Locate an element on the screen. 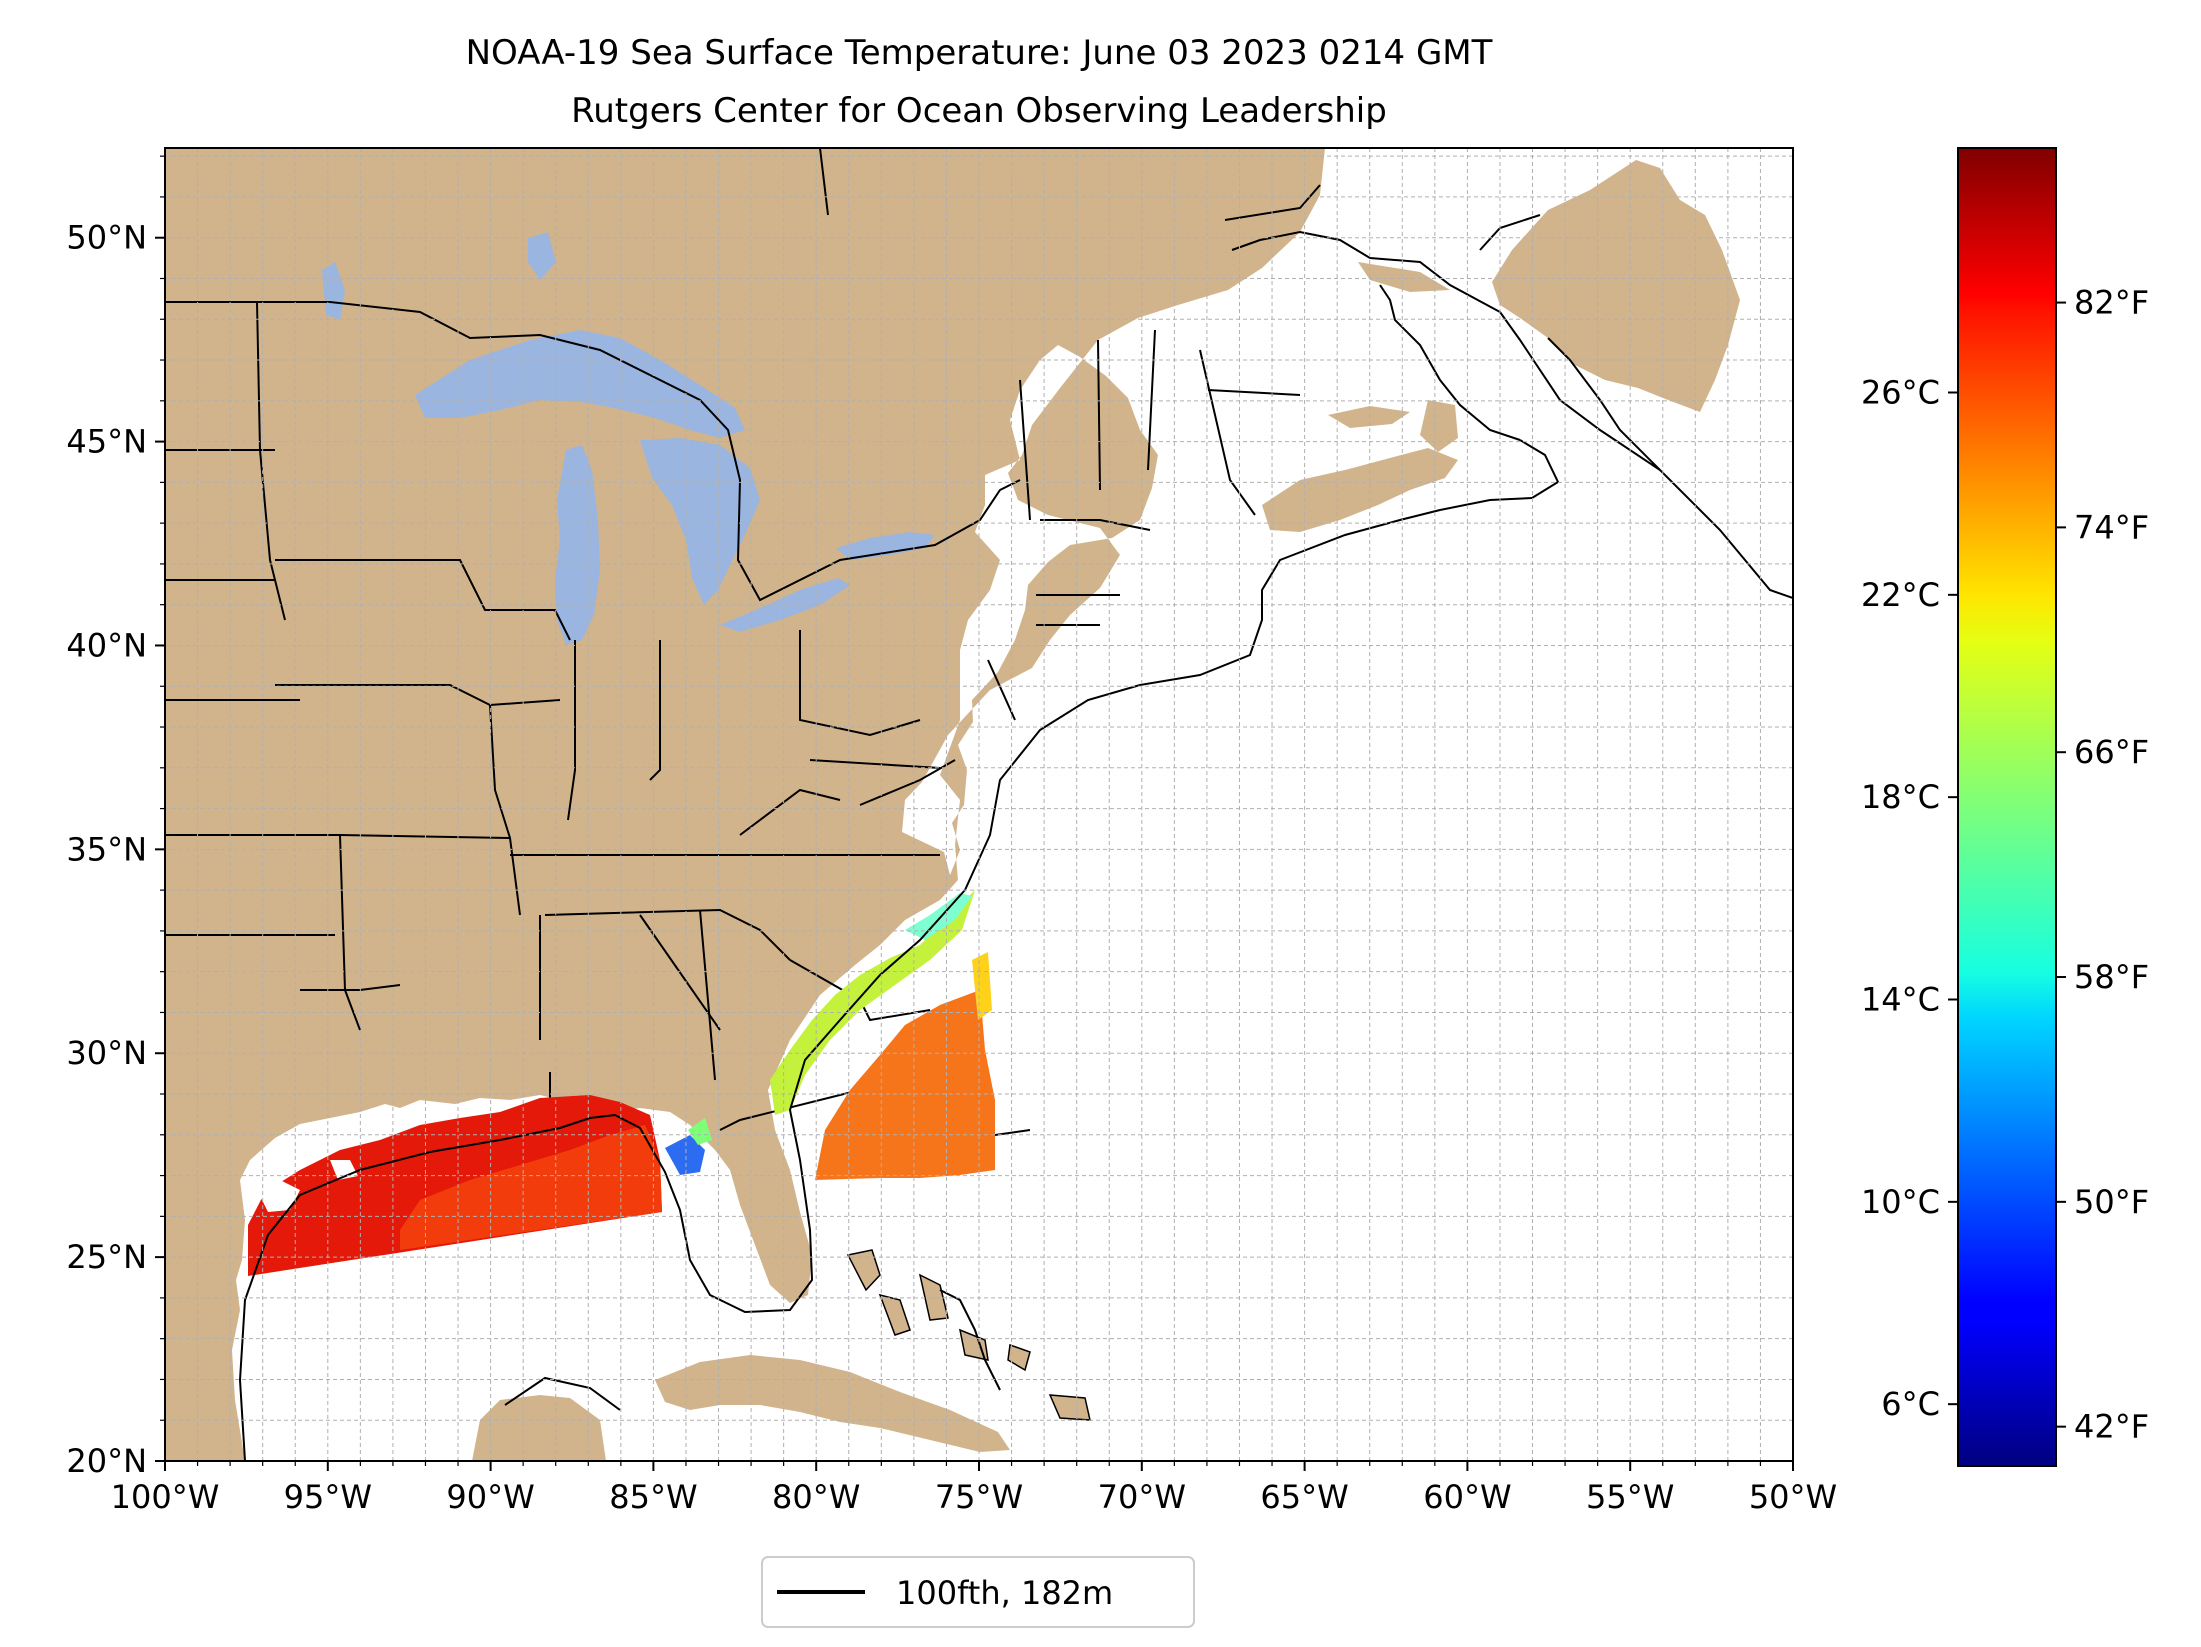 The image size is (2201, 1647). x-tick-label: 50°W is located at coordinates (1793, 1497).